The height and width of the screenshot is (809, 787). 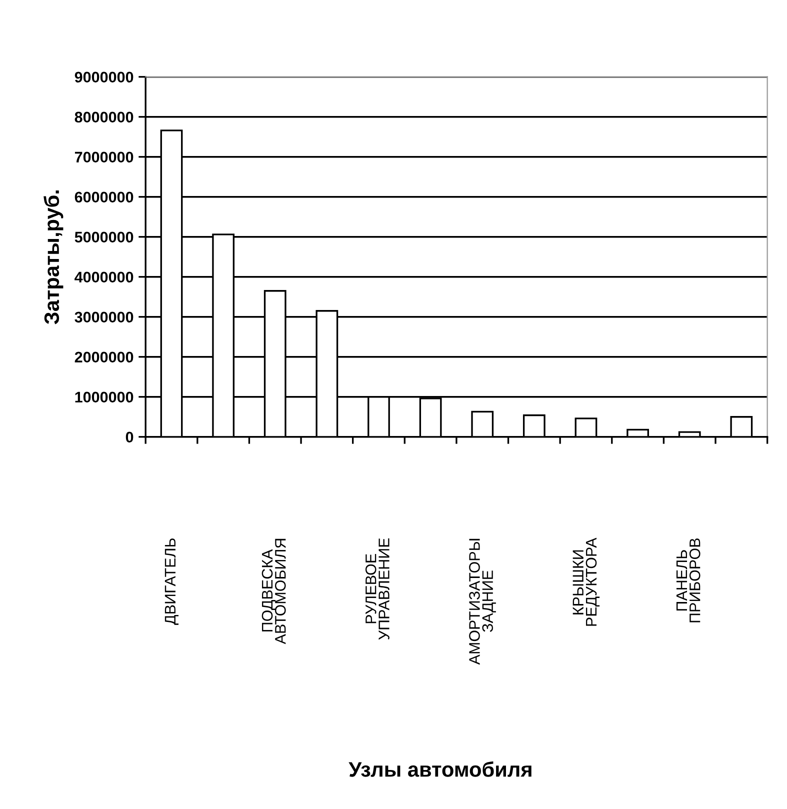 I want to click on y-tick-label: 5000000, so click(x=104, y=237).